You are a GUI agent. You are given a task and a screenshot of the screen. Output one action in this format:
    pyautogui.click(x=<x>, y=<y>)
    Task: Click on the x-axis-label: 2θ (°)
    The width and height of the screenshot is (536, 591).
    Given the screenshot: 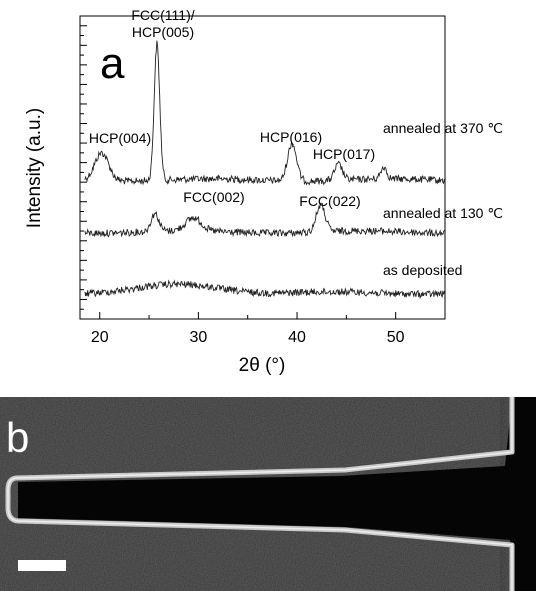 What is the action you would take?
    pyautogui.click(x=262, y=365)
    